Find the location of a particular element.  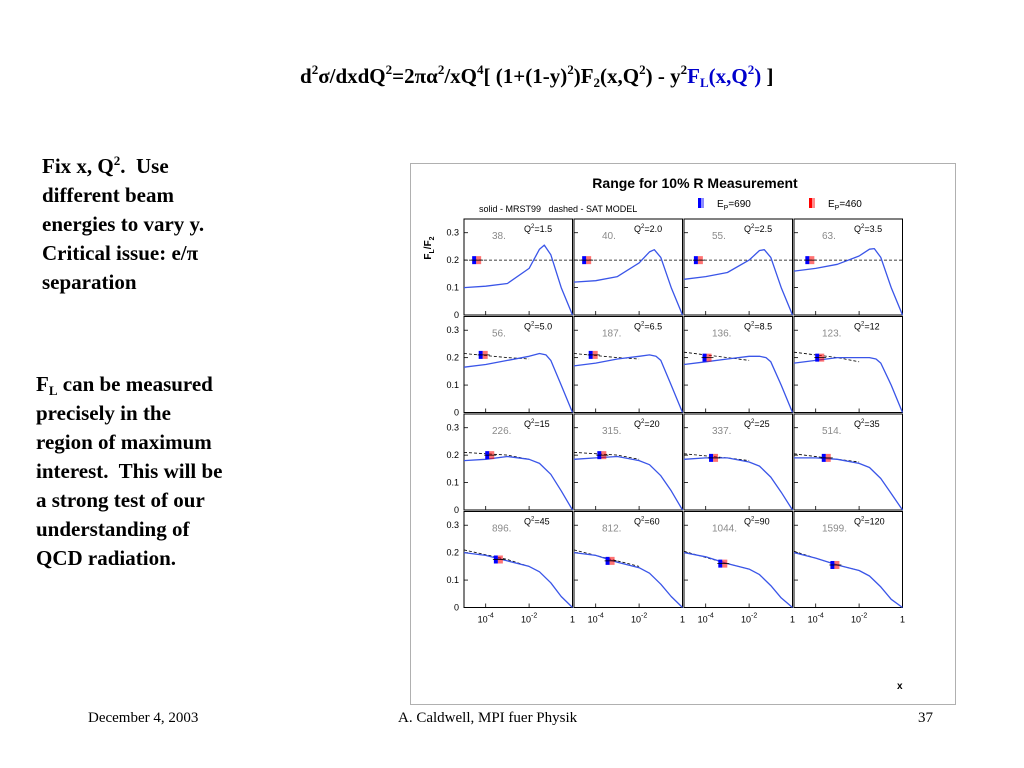

footer-author: A. Caldwell, MPI fuer Physik is located at coordinates (488, 718).